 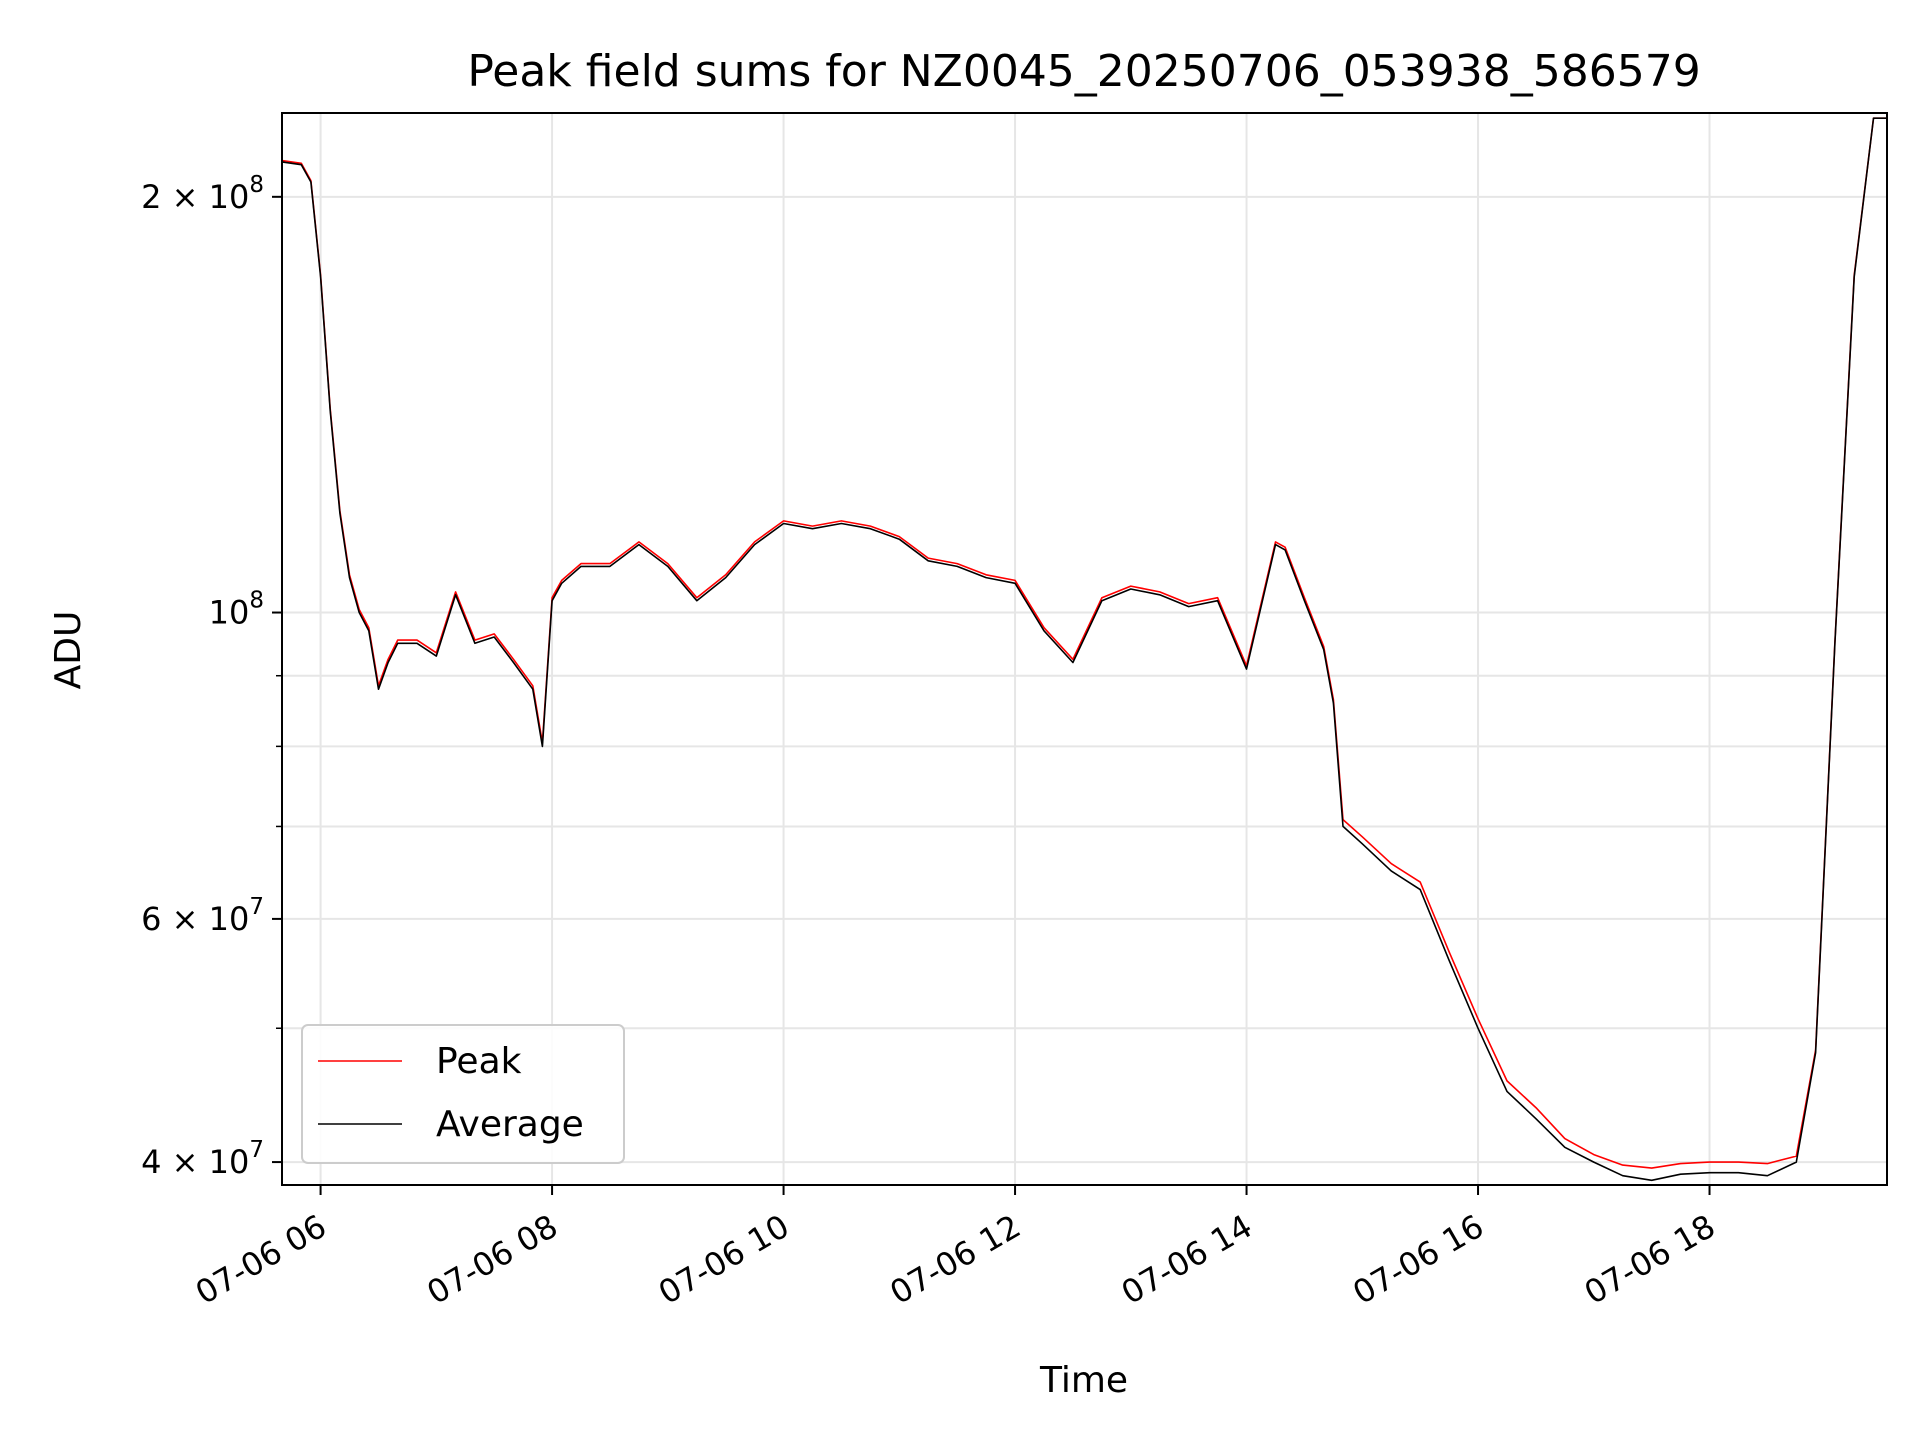 I want to click on x-tick-label: 07-06 06, so click(x=261, y=1259).